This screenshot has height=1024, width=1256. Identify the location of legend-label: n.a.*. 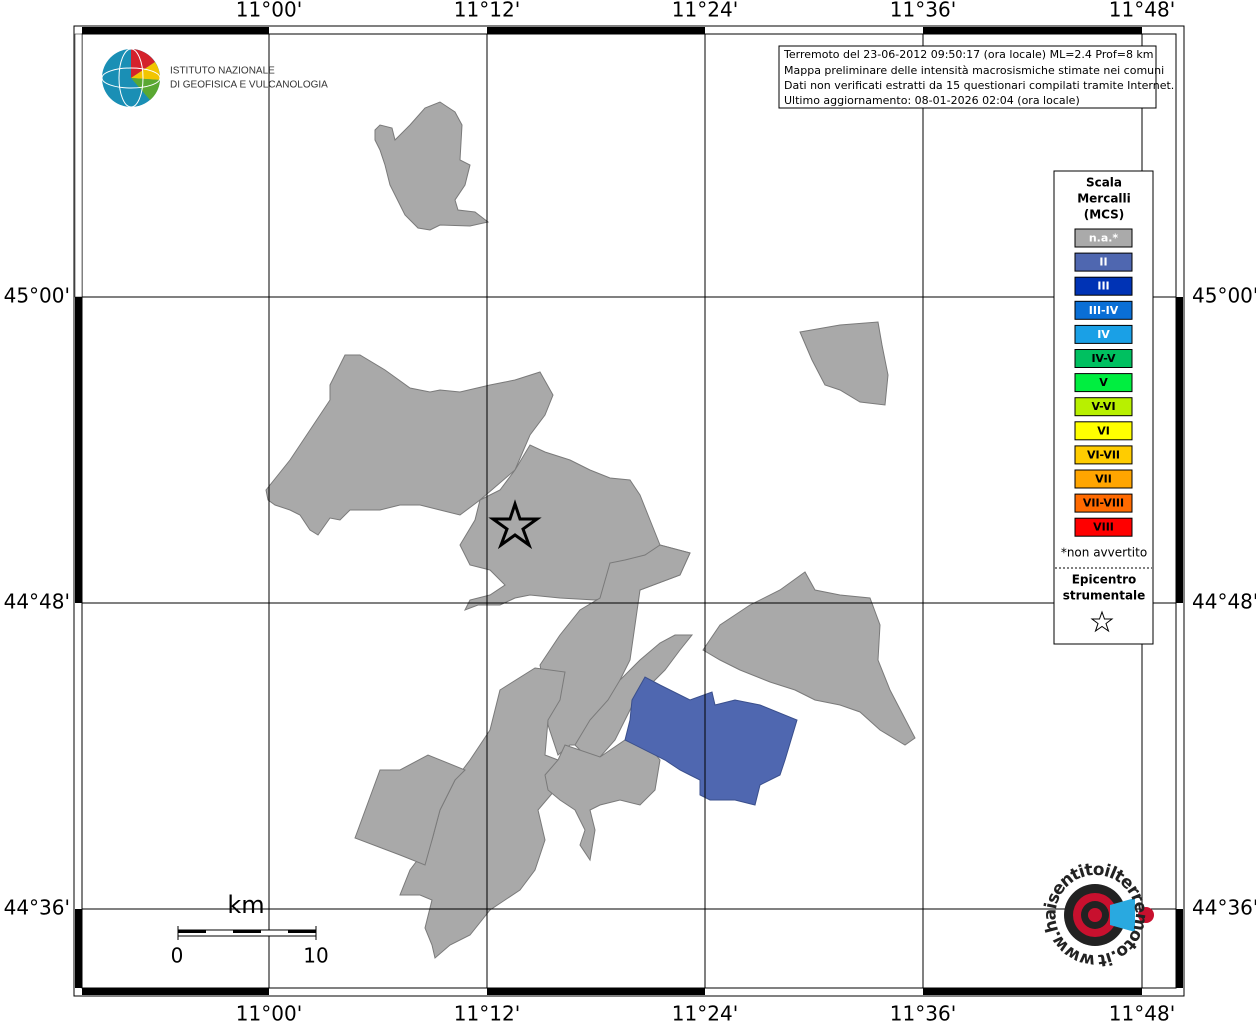
(1104, 238).